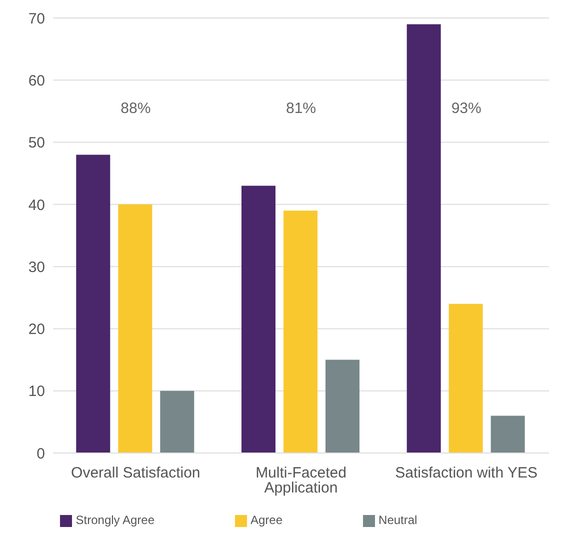 The image size is (572, 545). I want to click on y-tick-label: 10, so click(36, 391).